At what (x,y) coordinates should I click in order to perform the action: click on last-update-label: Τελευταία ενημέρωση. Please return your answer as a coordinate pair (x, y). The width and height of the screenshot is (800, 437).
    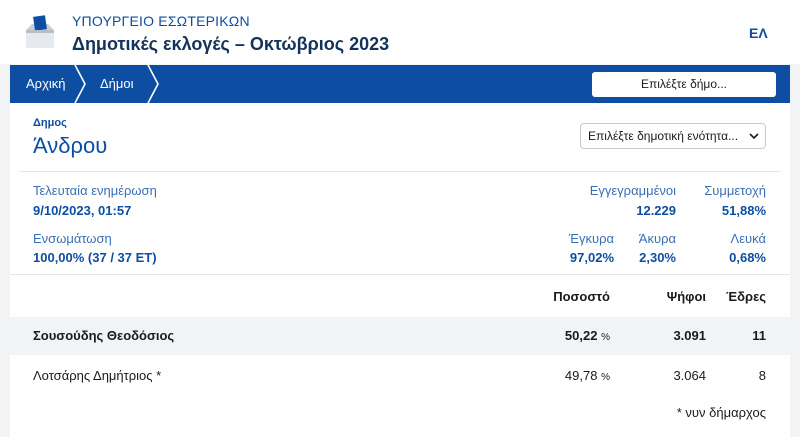
    Looking at the image, I should click on (95, 190).